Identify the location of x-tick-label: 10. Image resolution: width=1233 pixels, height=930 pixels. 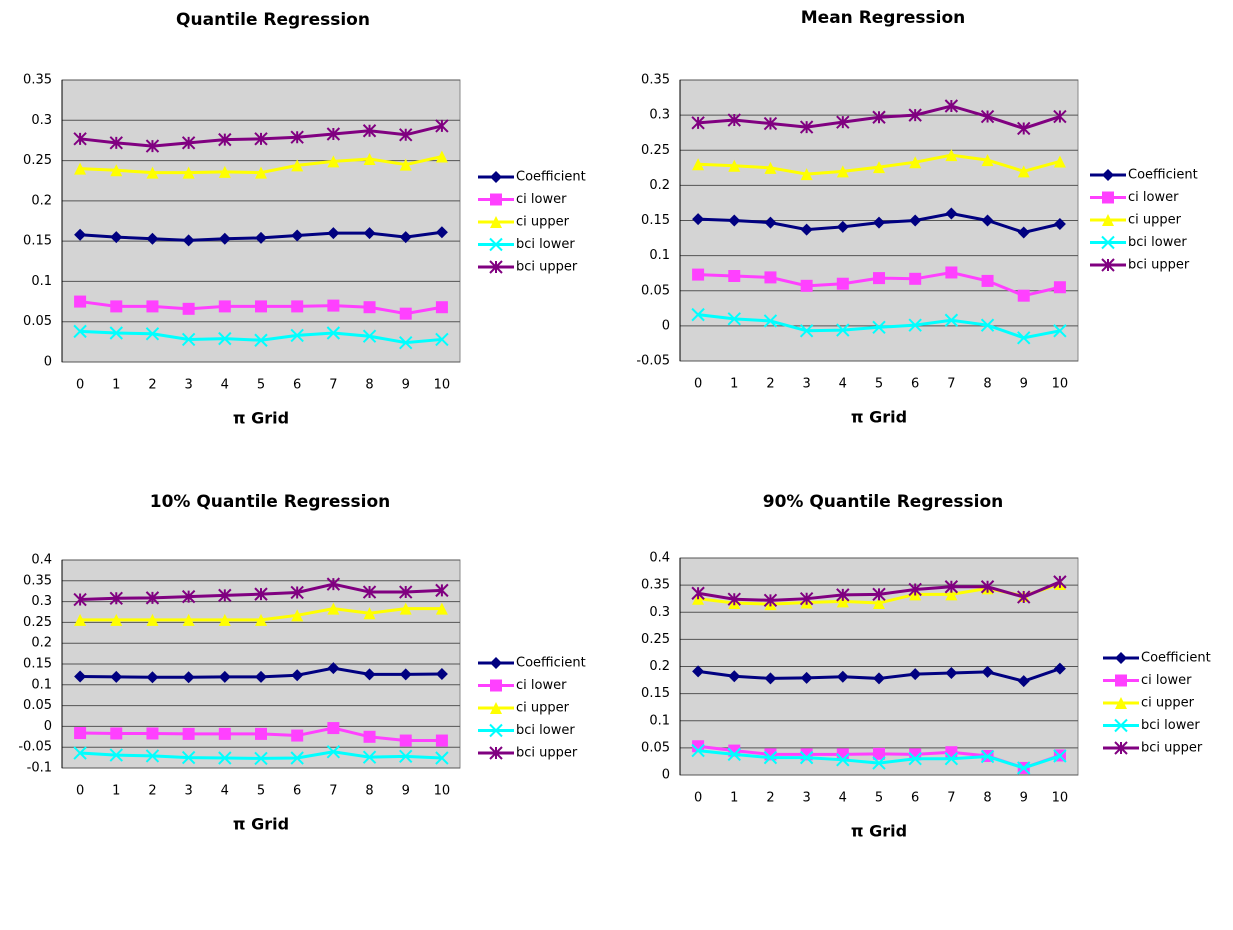
(1060, 798).